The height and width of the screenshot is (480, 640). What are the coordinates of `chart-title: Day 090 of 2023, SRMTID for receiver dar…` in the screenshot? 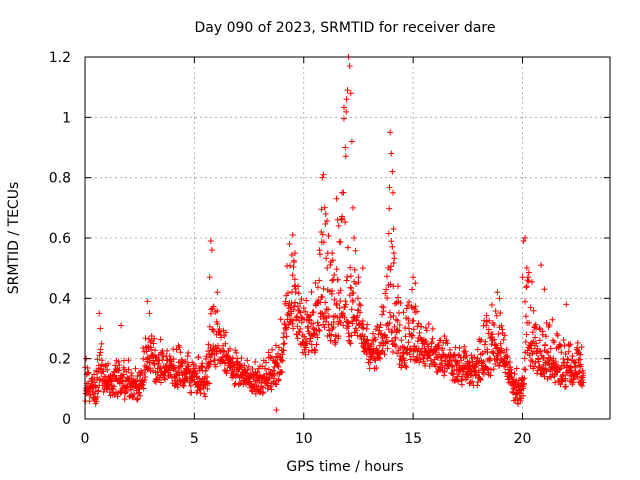 It's located at (345, 28).